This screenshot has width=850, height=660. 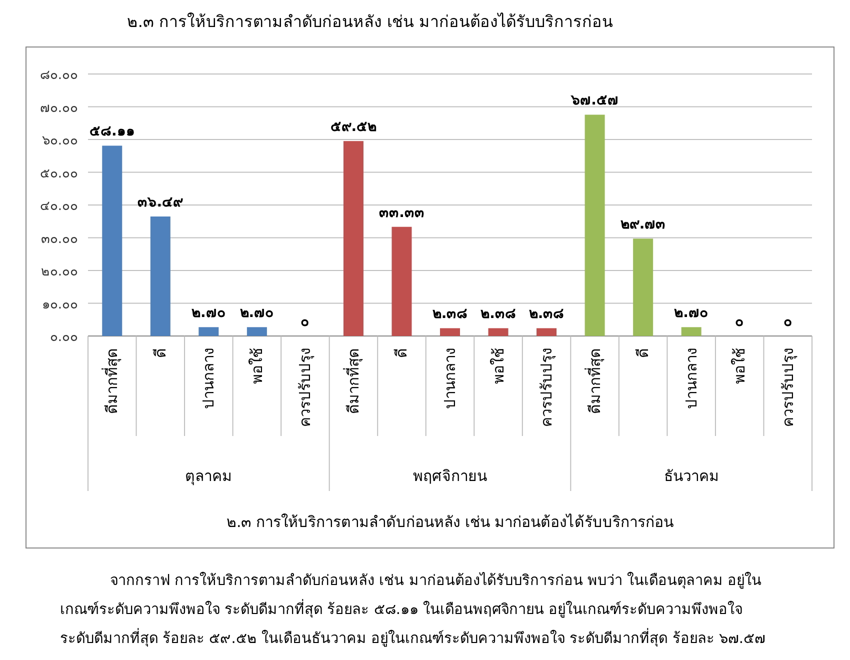 I want to click on text: พฤศจิกายน, so click(x=450, y=476).